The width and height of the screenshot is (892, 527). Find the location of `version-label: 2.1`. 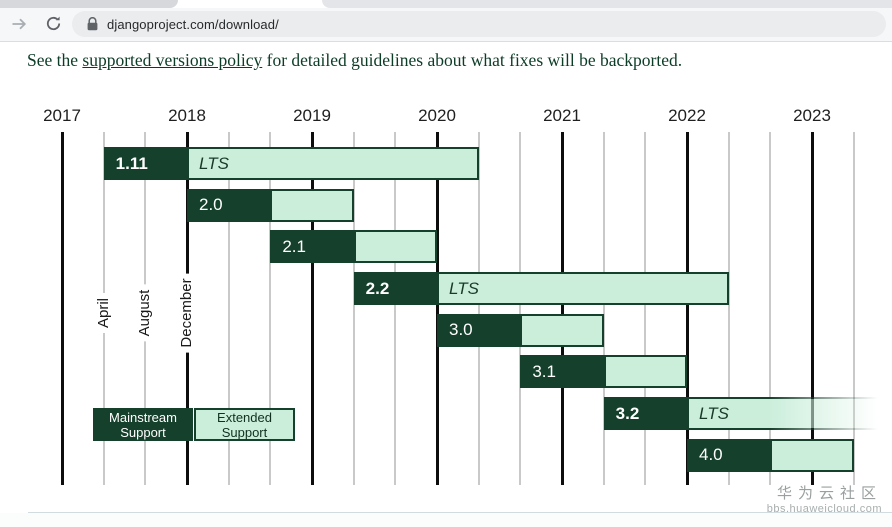

version-label: 2.1 is located at coordinates (294, 246).